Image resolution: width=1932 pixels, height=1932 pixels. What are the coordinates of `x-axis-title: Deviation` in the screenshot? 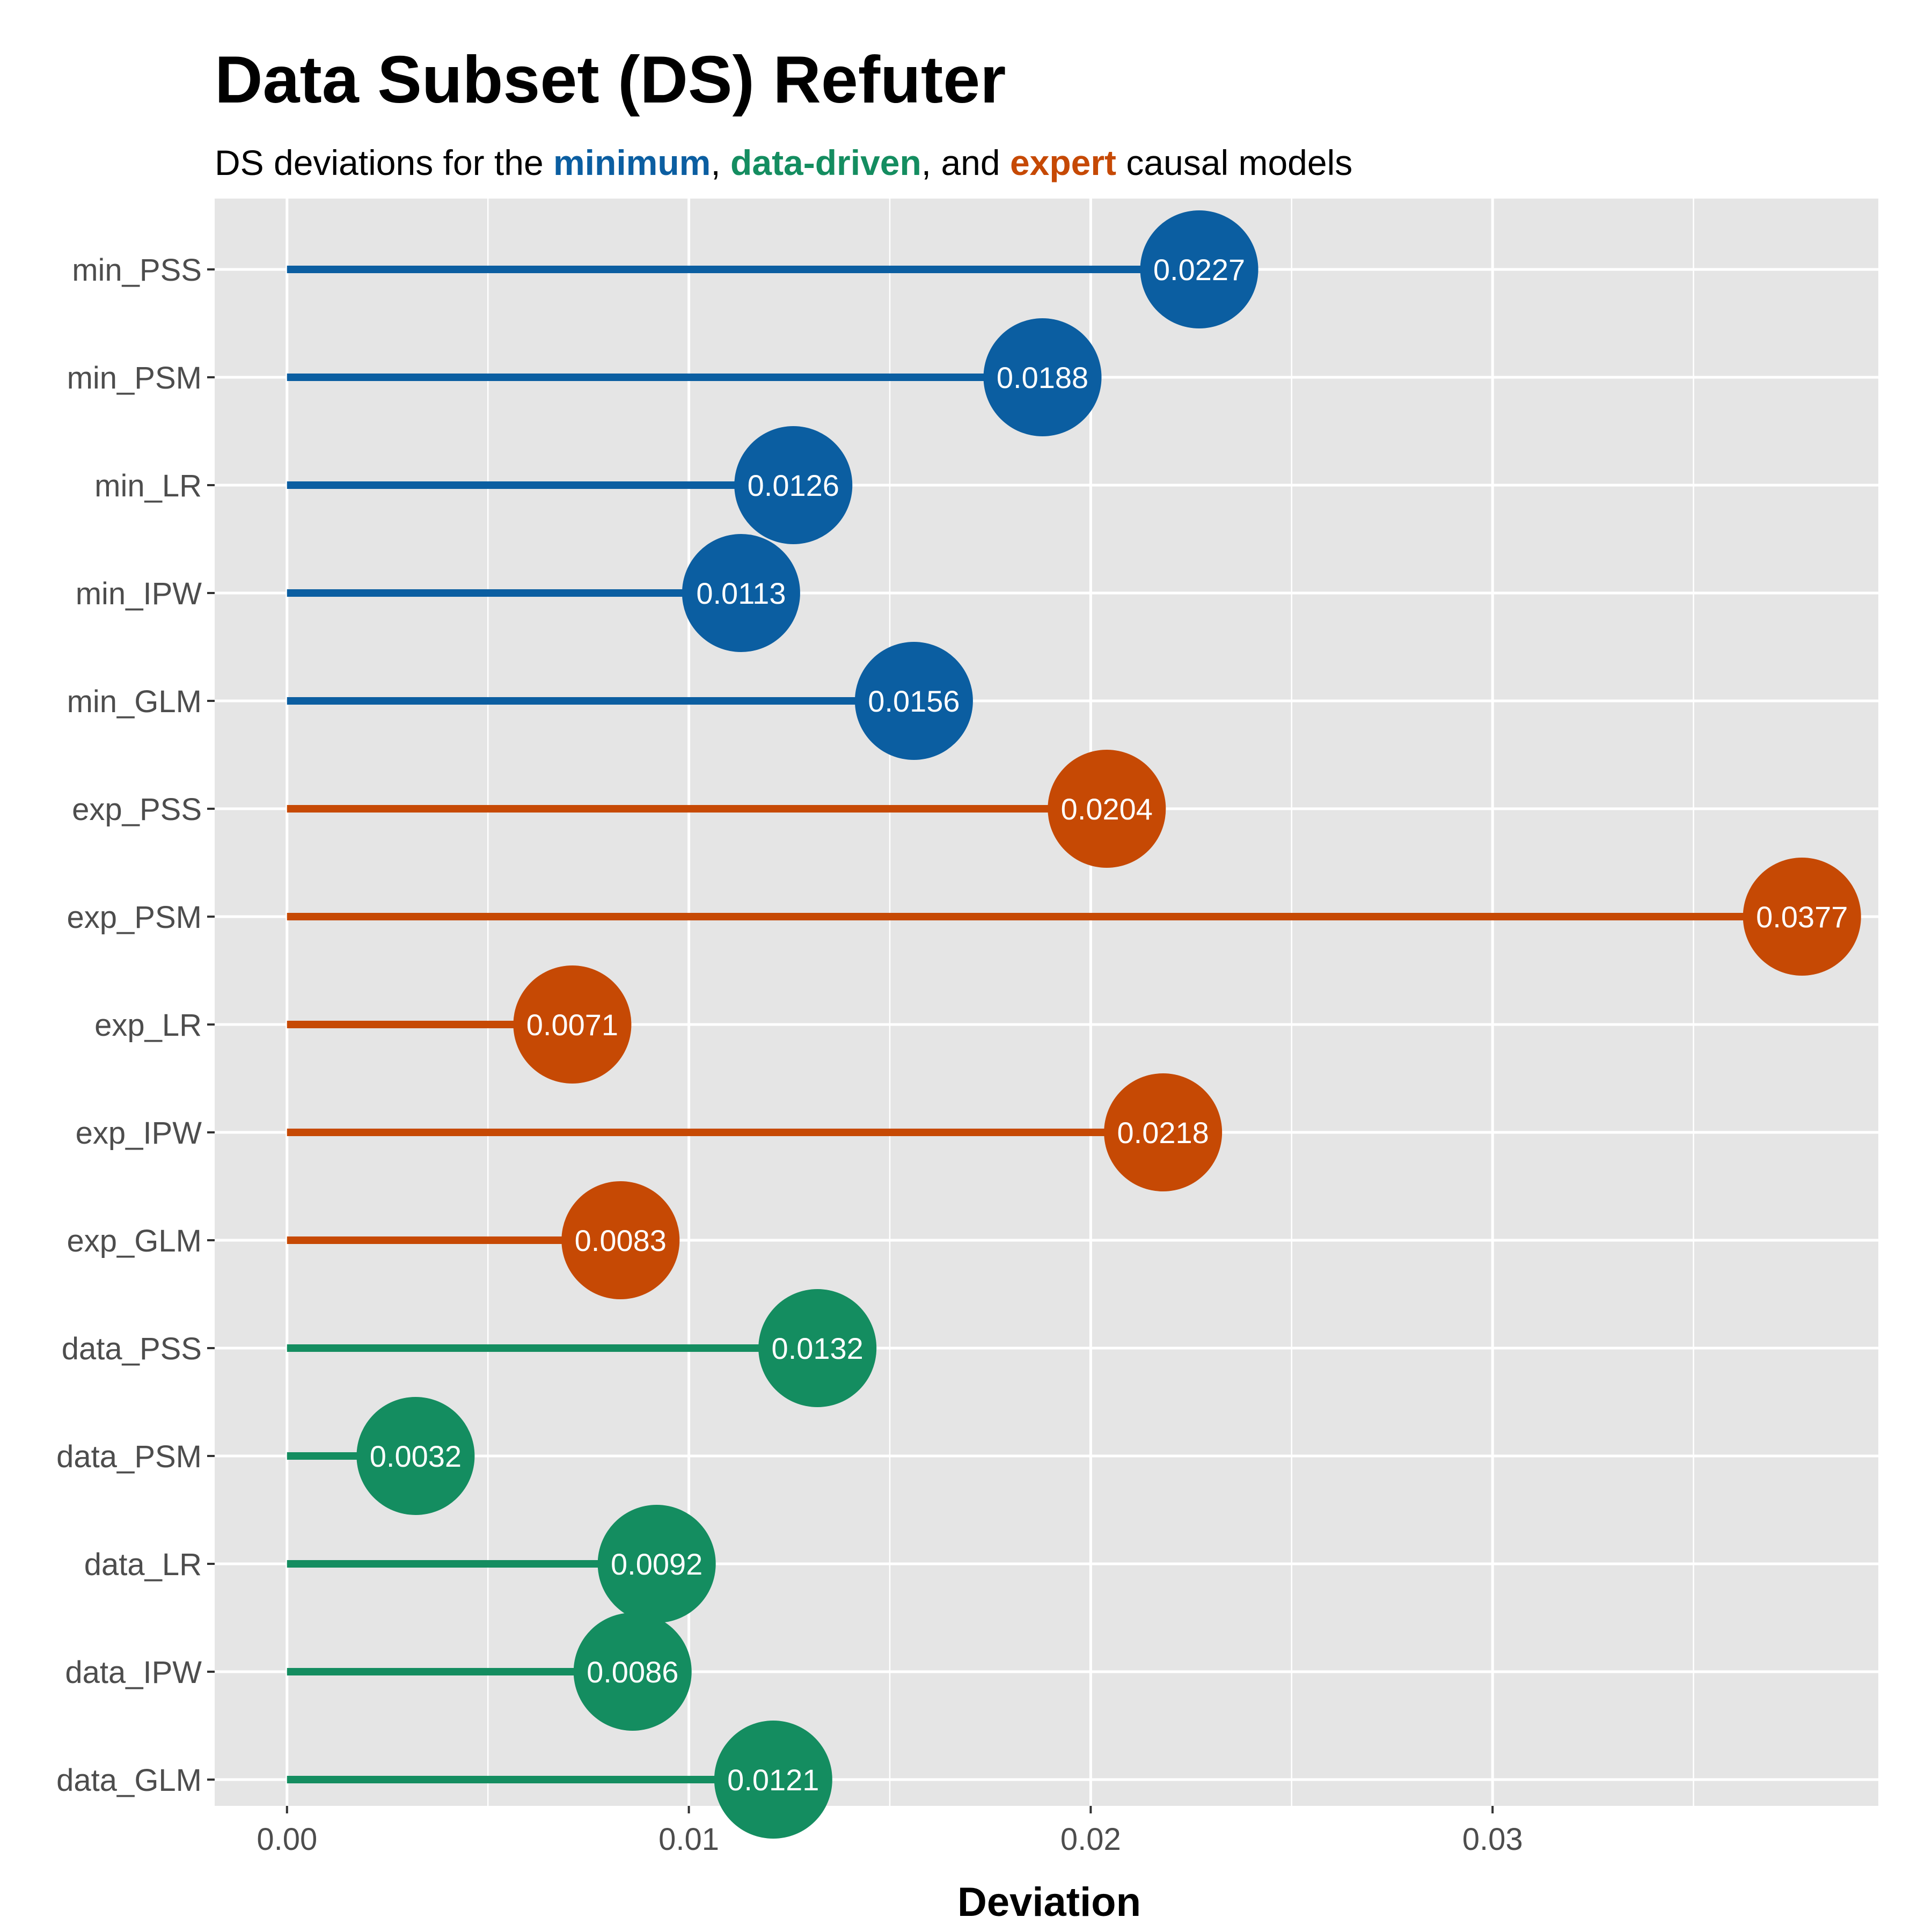 It's located at (1049, 1902).